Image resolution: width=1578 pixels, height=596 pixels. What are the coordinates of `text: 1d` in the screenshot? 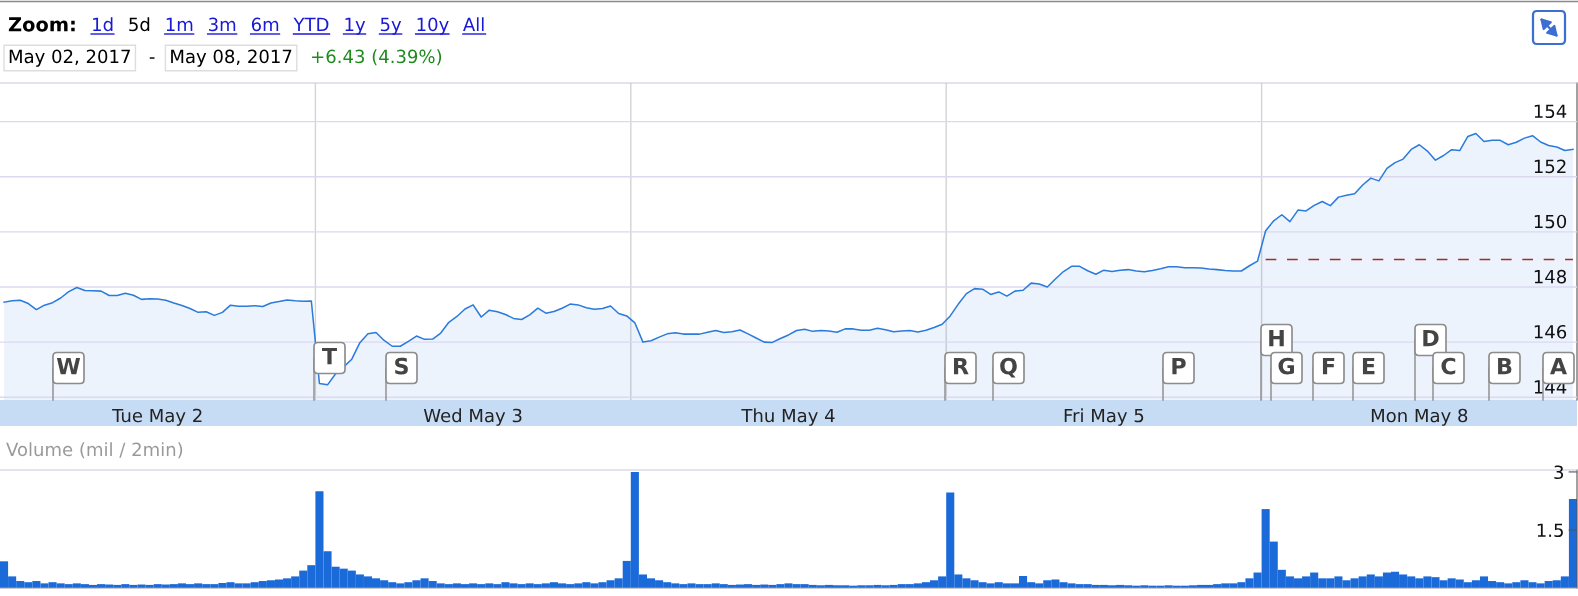 It's located at (103, 24).